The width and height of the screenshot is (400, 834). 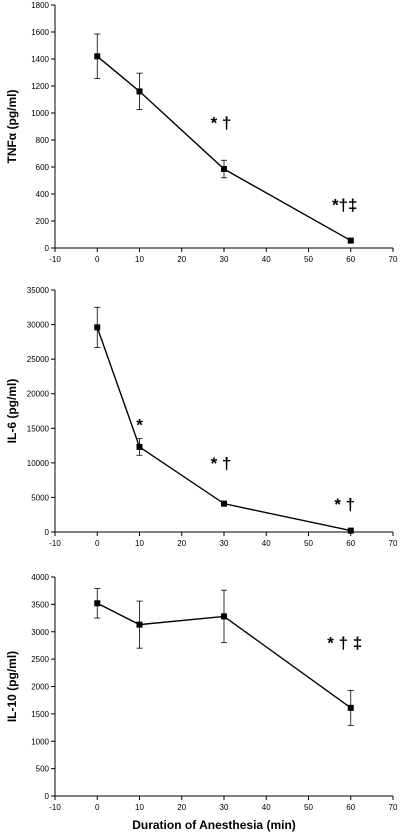 I want to click on significance-label: *, so click(x=139, y=425).